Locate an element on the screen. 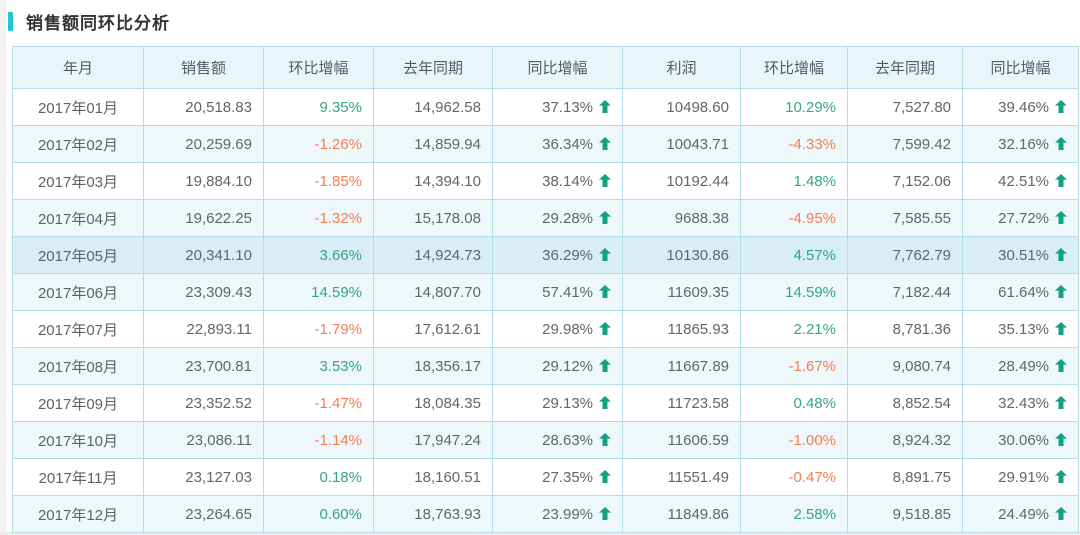 The width and height of the screenshot is (1080, 535). header-row: 年月 销售额 环比增幅 去年同期 同比增幅 利润 环比增幅 去年同期 同比增幅 is located at coordinates (545, 67).